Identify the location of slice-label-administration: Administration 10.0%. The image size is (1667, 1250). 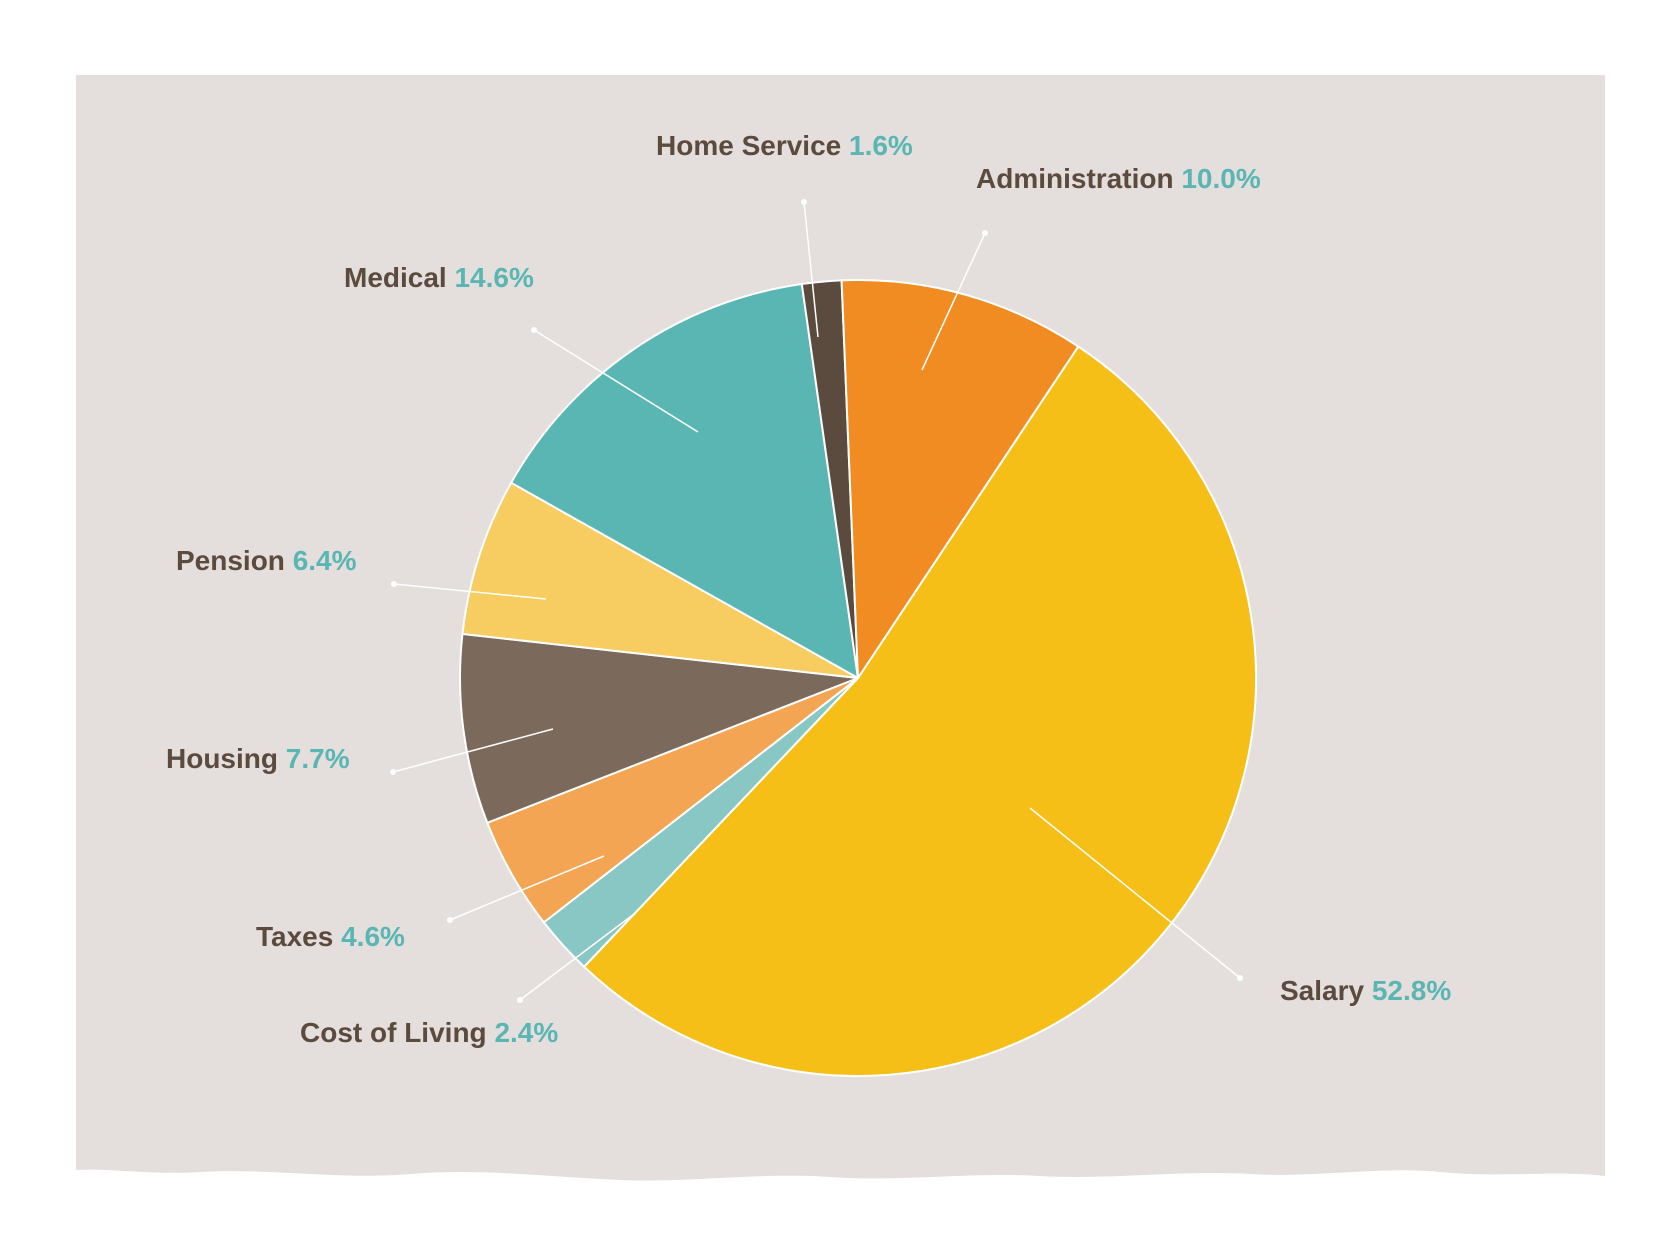
(1118, 178).